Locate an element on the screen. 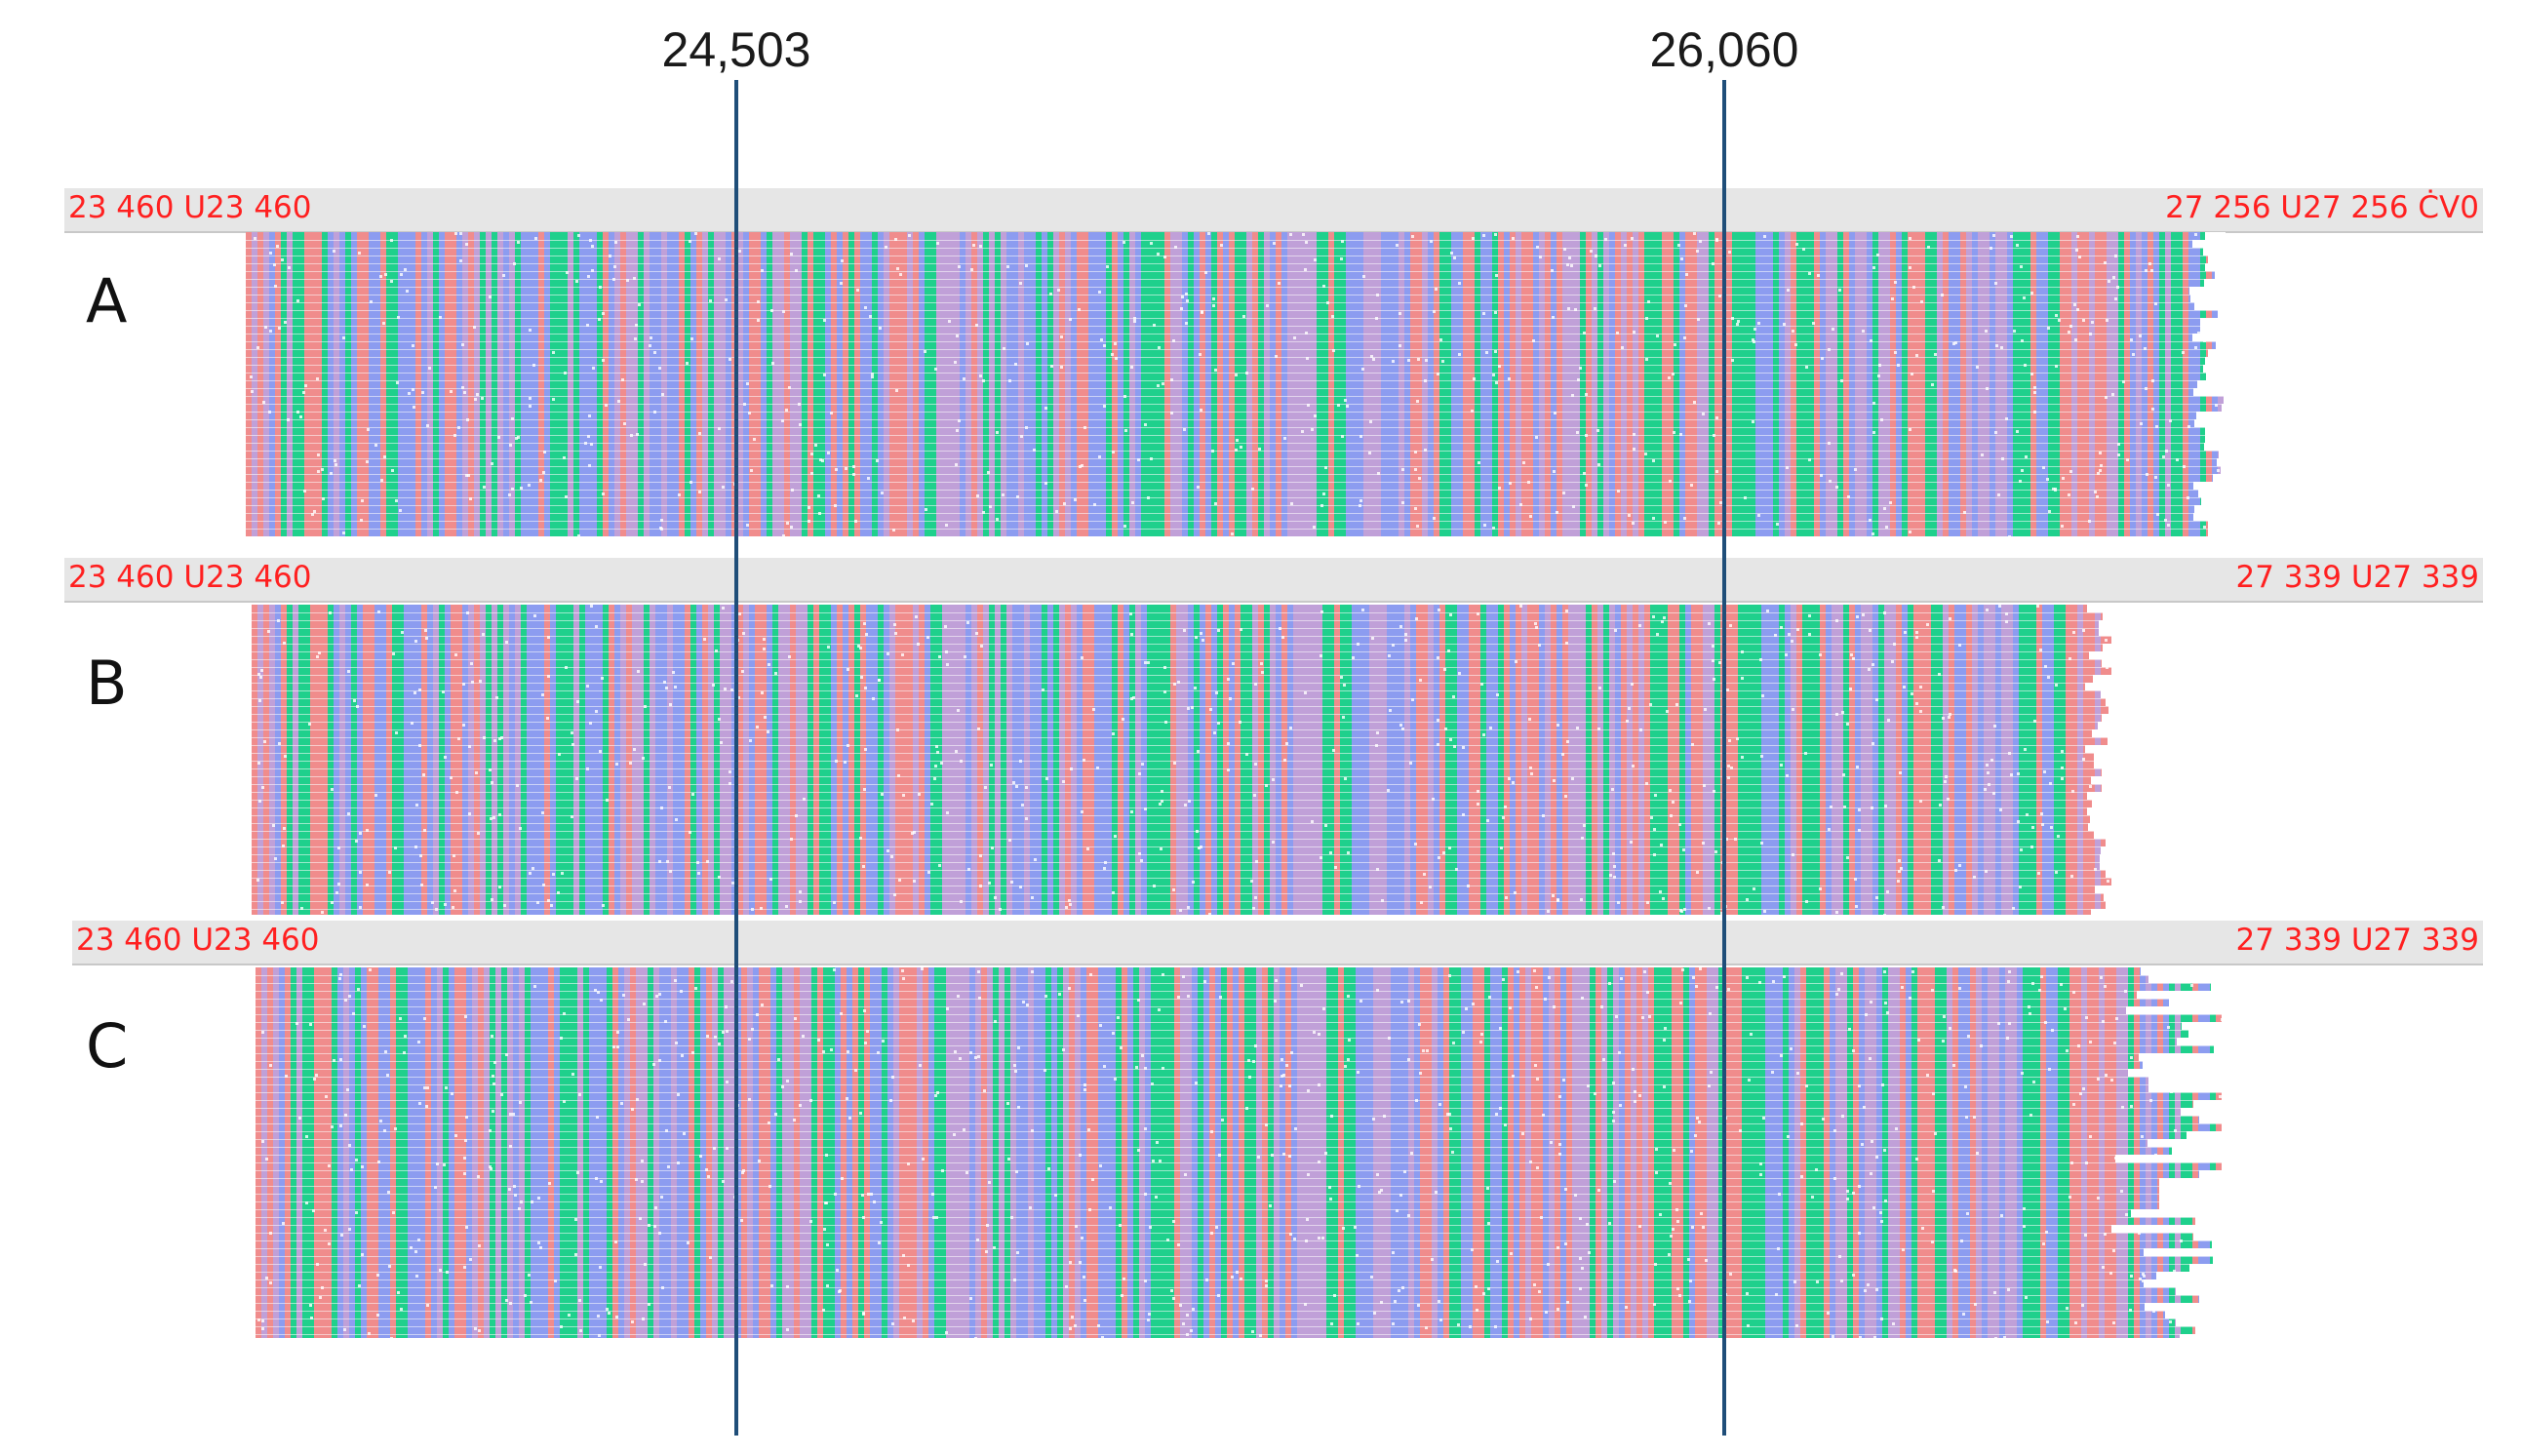  panel-c-letter: C is located at coordinates (107, 1046).